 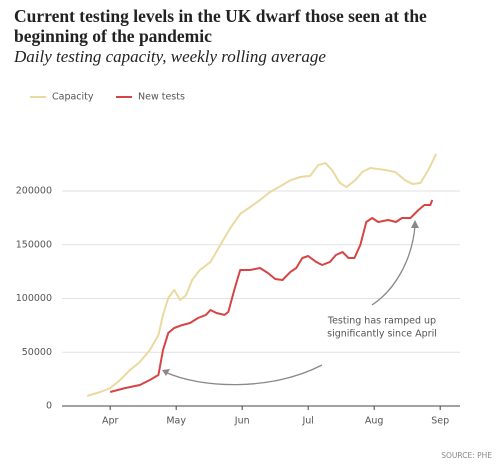 What do you see at coordinates (110, 421) in the screenshot?
I see `x-tick-label: Apr` at bounding box center [110, 421].